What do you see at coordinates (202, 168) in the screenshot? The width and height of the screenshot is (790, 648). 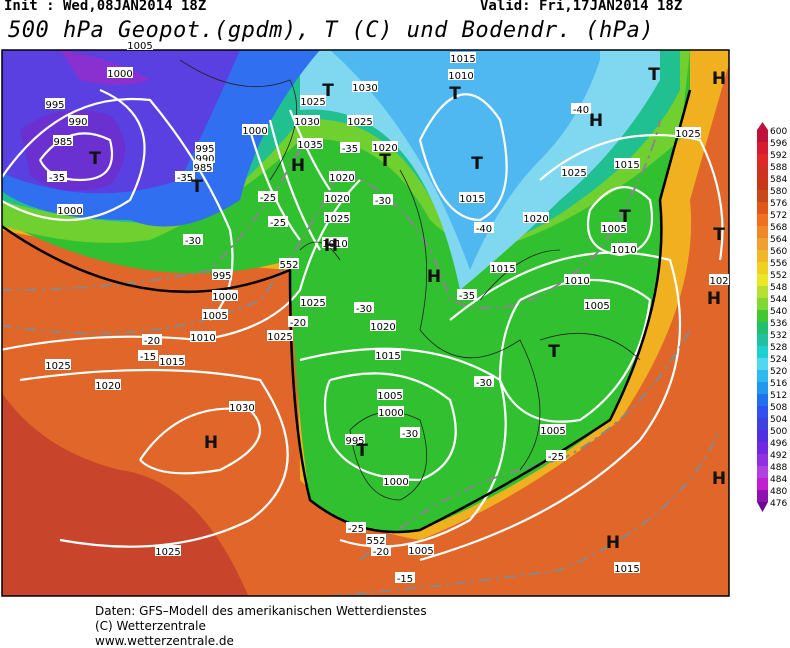 I see `contour-label-text: 985` at bounding box center [202, 168].